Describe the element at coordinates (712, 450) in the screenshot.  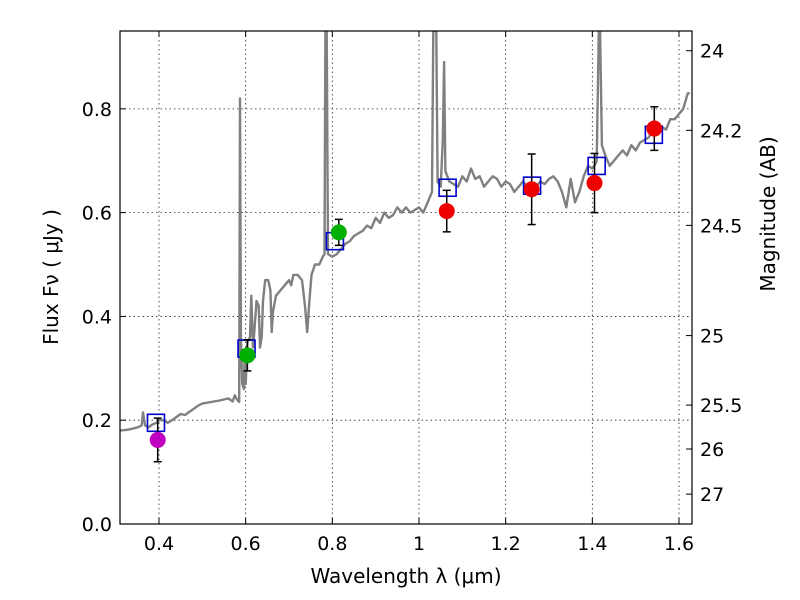
I see `y2-tick-label: 26` at that location.